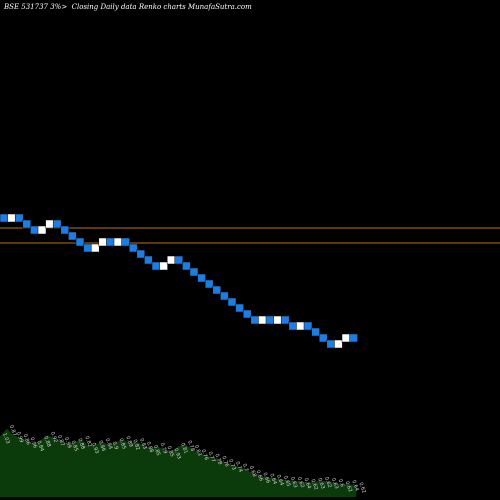 The height and width of the screenshot is (500, 500). I want to click on ticker-label: BSE 531737 3%>, so click(36, 7).